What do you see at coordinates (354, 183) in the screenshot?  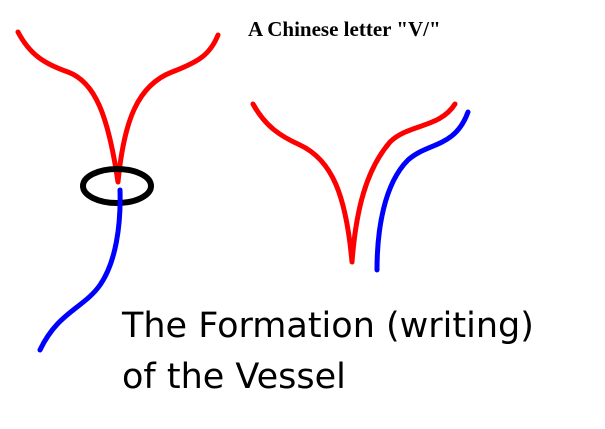 I see `right-red-stroke` at bounding box center [354, 183].